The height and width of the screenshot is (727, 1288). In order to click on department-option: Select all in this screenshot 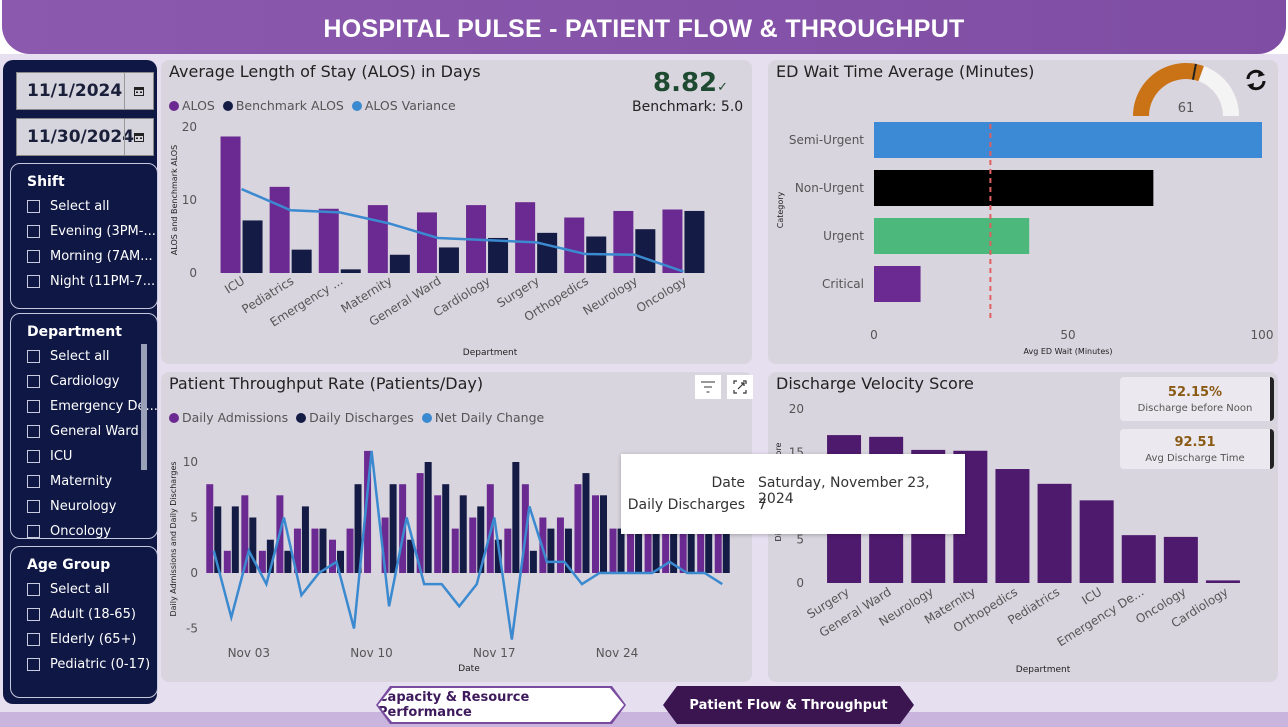, I will do `click(84, 356)`.